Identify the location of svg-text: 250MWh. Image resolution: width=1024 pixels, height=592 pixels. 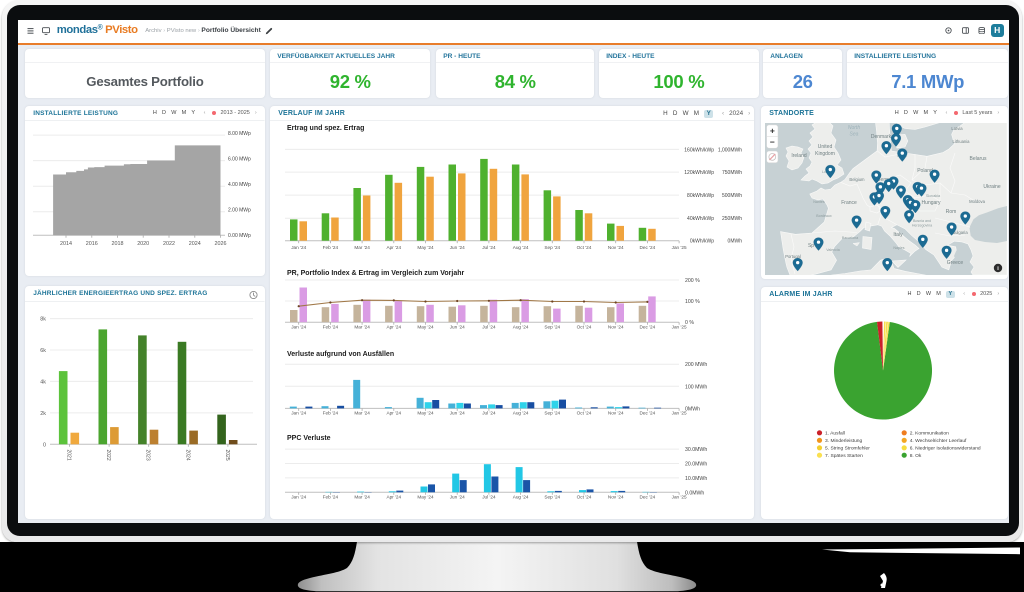
(732, 219).